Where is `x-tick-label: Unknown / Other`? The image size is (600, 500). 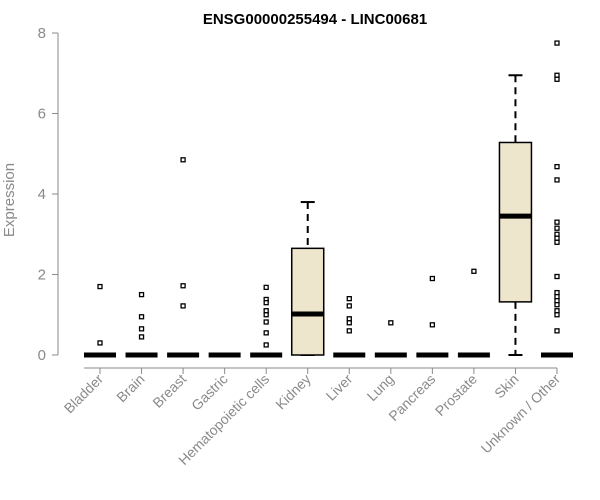
x-tick-label: Unknown / Other is located at coordinates (521, 414).